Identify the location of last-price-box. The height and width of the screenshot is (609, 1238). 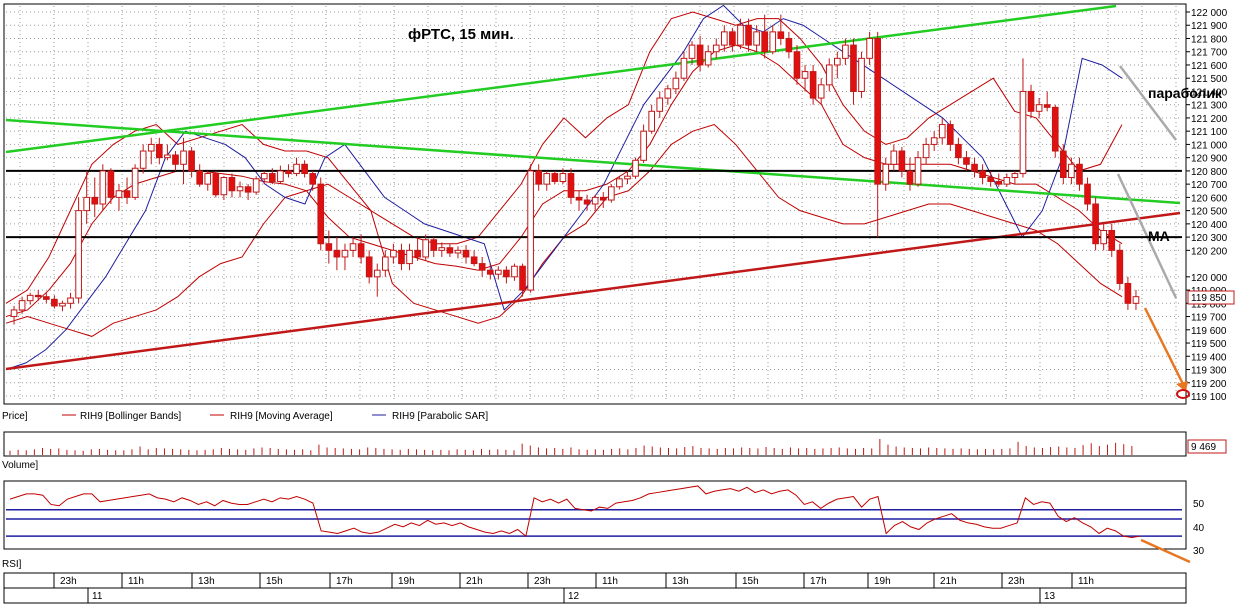
(1211, 297).